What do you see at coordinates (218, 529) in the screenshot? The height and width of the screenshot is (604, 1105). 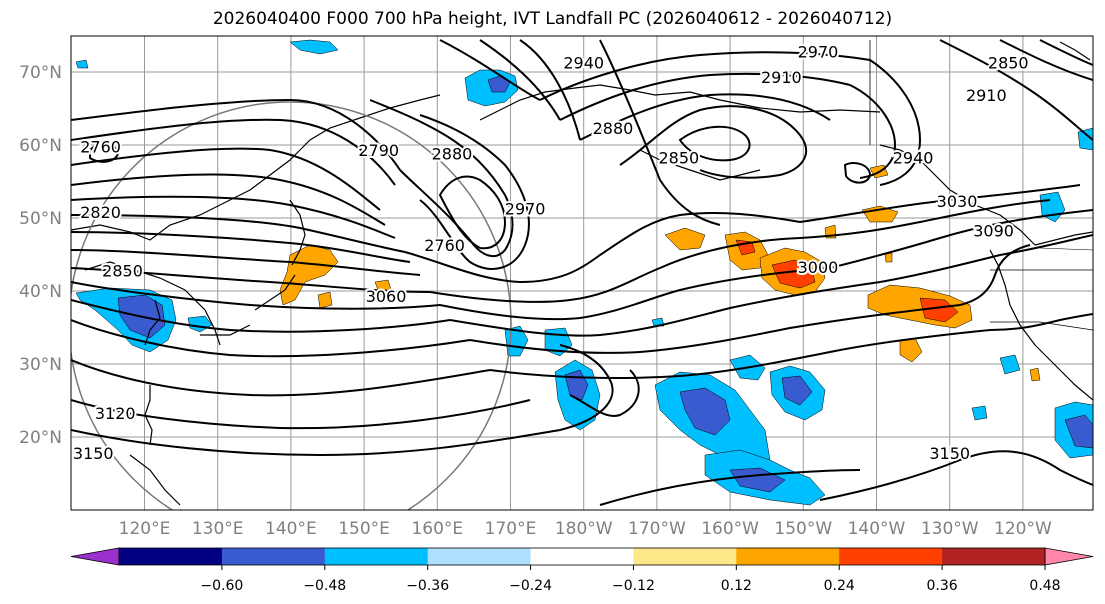 I see `longitude-label: 130°E` at bounding box center [218, 529].